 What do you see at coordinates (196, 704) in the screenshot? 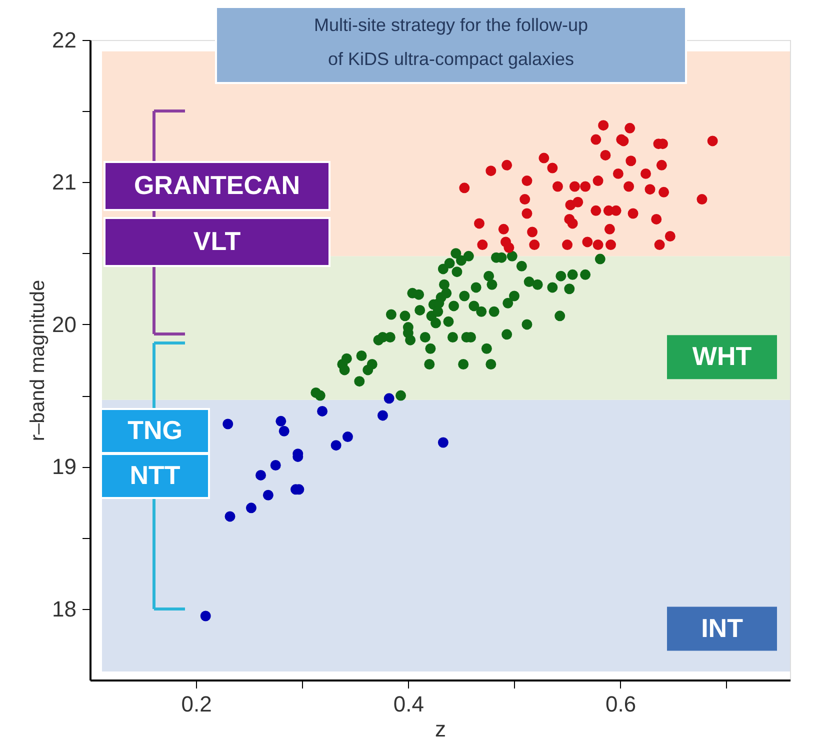
I see `x-tick-label: 0.2` at bounding box center [196, 704].